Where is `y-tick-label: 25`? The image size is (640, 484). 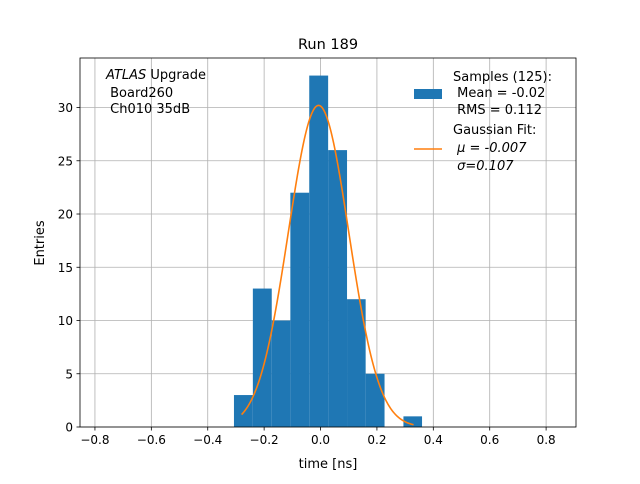
y-tick-label: 25 is located at coordinates (65, 161).